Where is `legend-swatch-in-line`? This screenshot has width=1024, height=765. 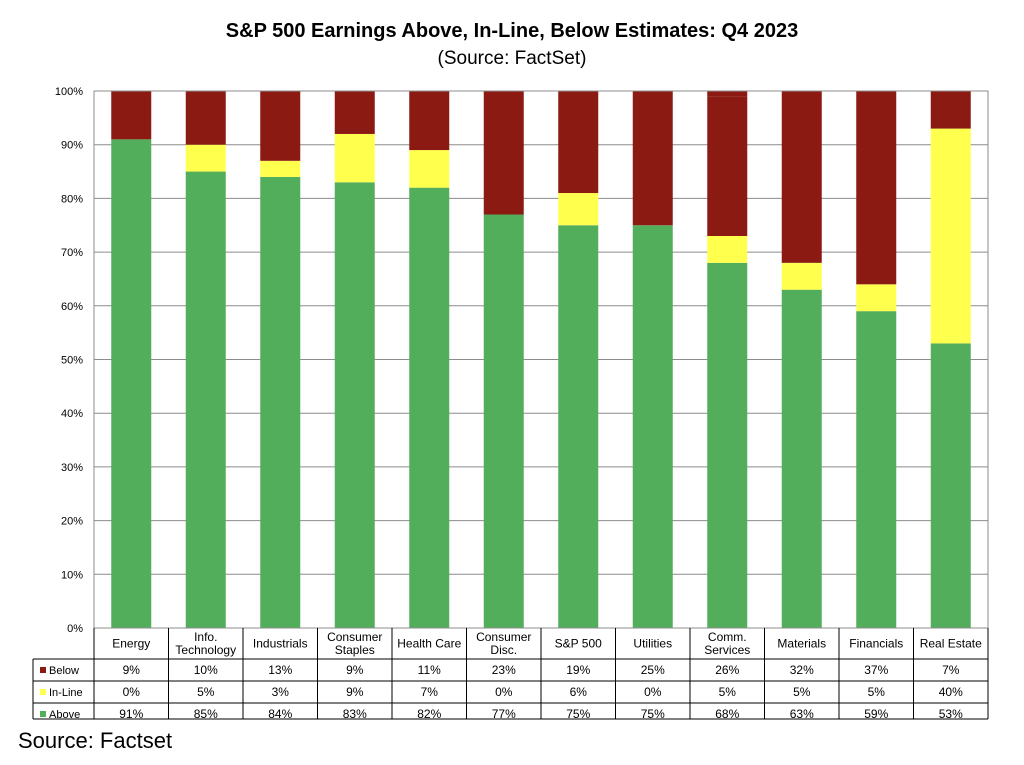
legend-swatch-in-line is located at coordinates (43, 692).